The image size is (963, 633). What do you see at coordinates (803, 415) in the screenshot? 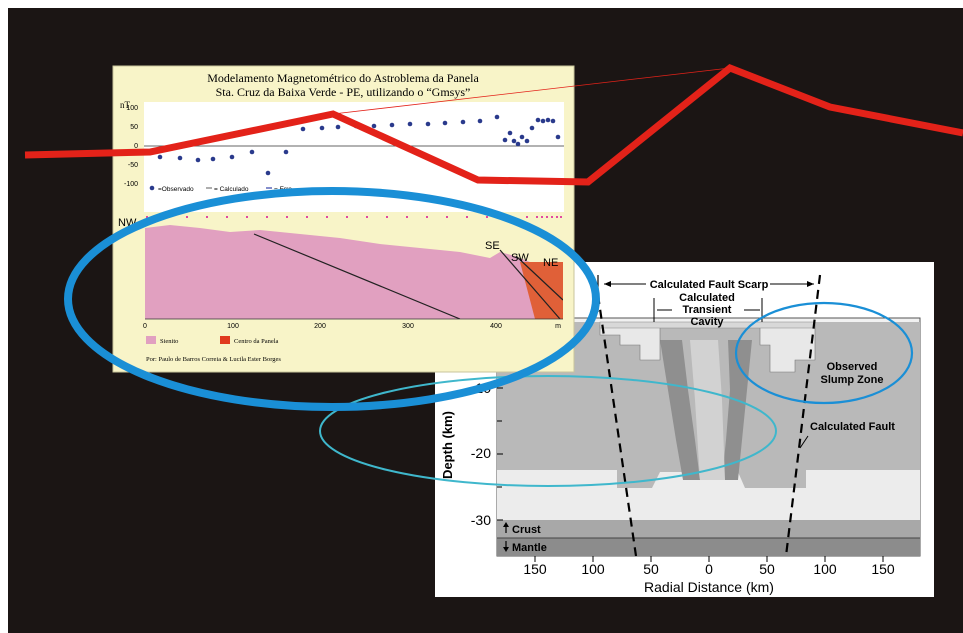
I see `fault-line-right` at bounding box center [803, 415].